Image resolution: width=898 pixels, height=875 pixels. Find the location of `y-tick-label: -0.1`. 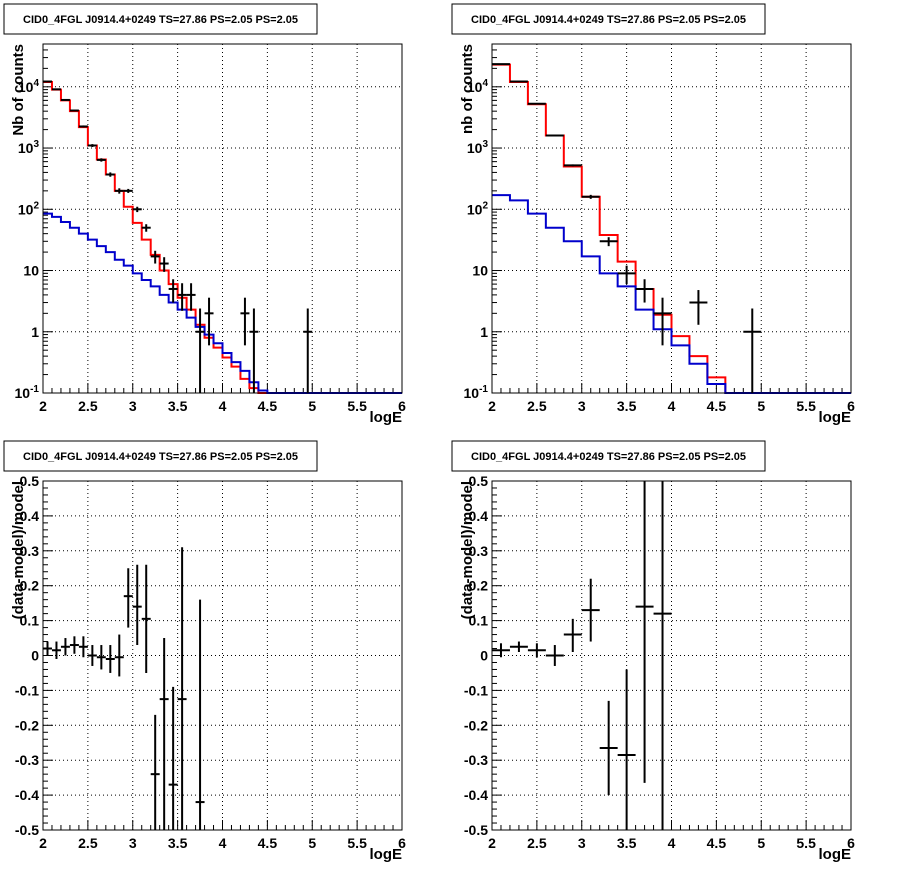

y-tick-label: -0.1 is located at coordinates (27, 690).